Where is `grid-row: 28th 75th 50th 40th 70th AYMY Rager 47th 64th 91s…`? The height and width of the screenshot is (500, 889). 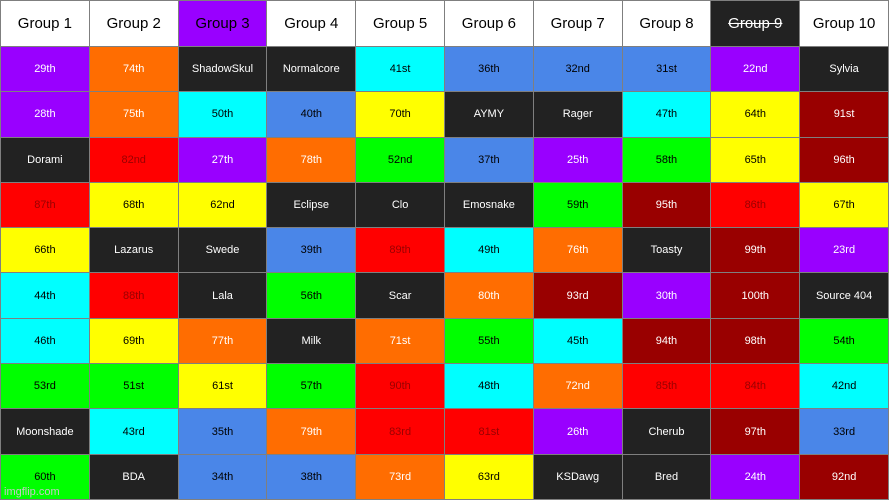 grid-row: 28th 75th 50th 40th 70th AYMY Rager 47th 64th 91s… is located at coordinates (444, 114).